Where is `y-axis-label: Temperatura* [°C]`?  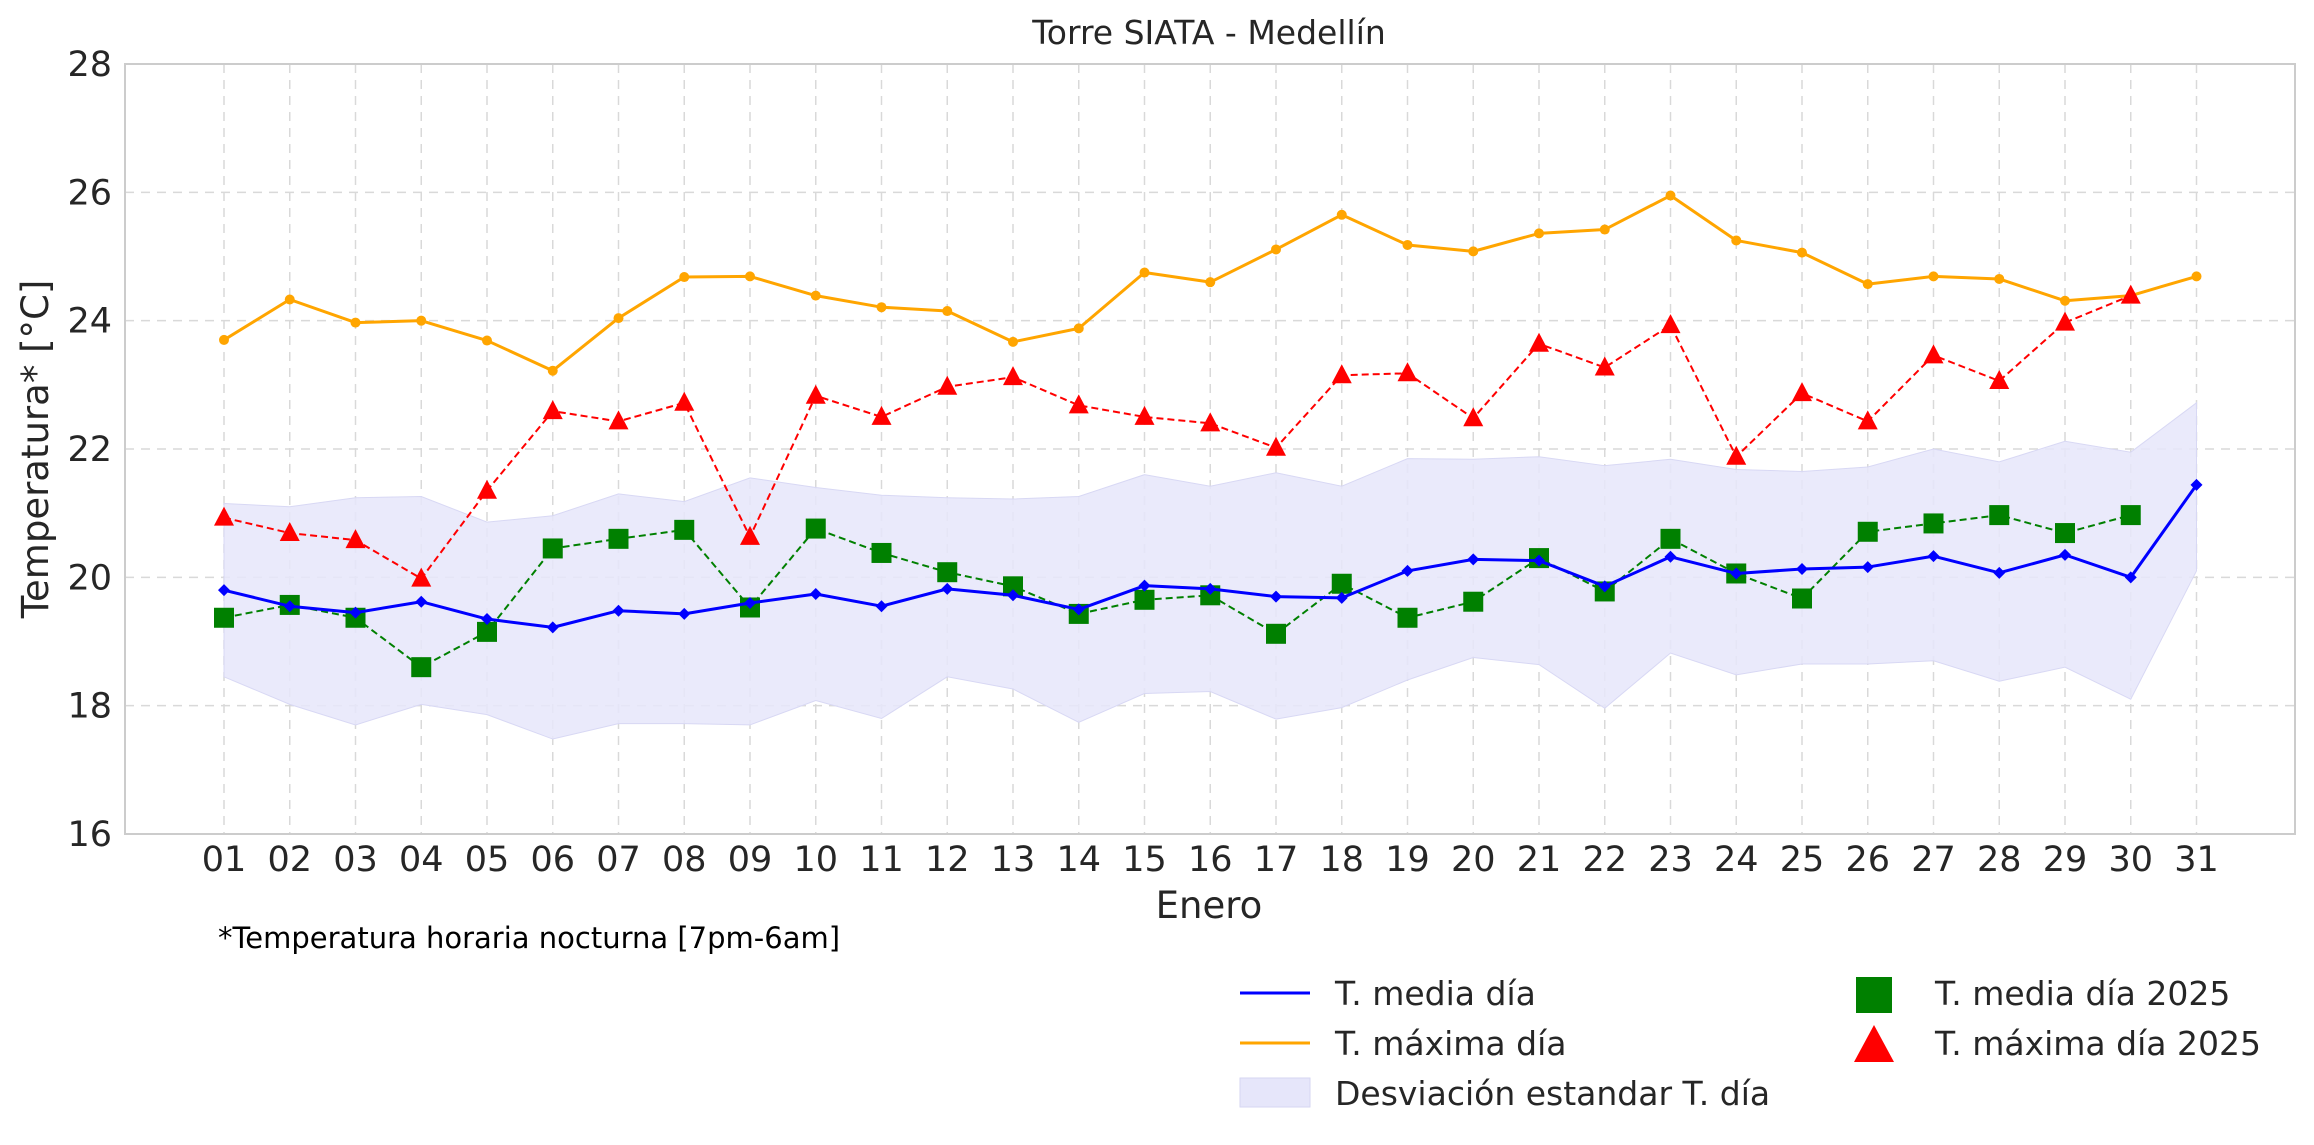
y-axis-label: Temperatura* [°C] is located at coordinates (35, 450).